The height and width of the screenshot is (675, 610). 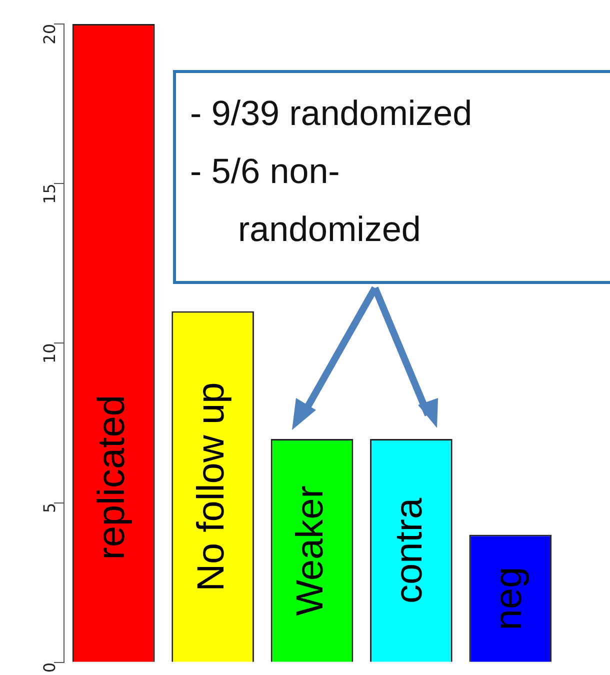 What do you see at coordinates (211, 487) in the screenshot?
I see `x-tick-label: No follow up` at bounding box center [211, 487].